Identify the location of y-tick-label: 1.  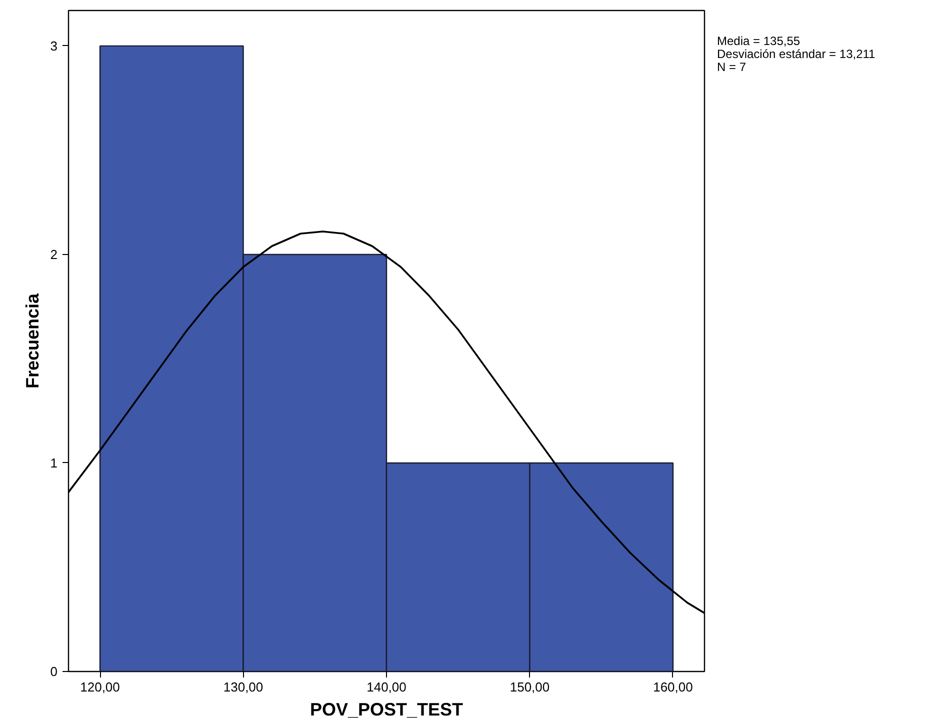
(54, 462).